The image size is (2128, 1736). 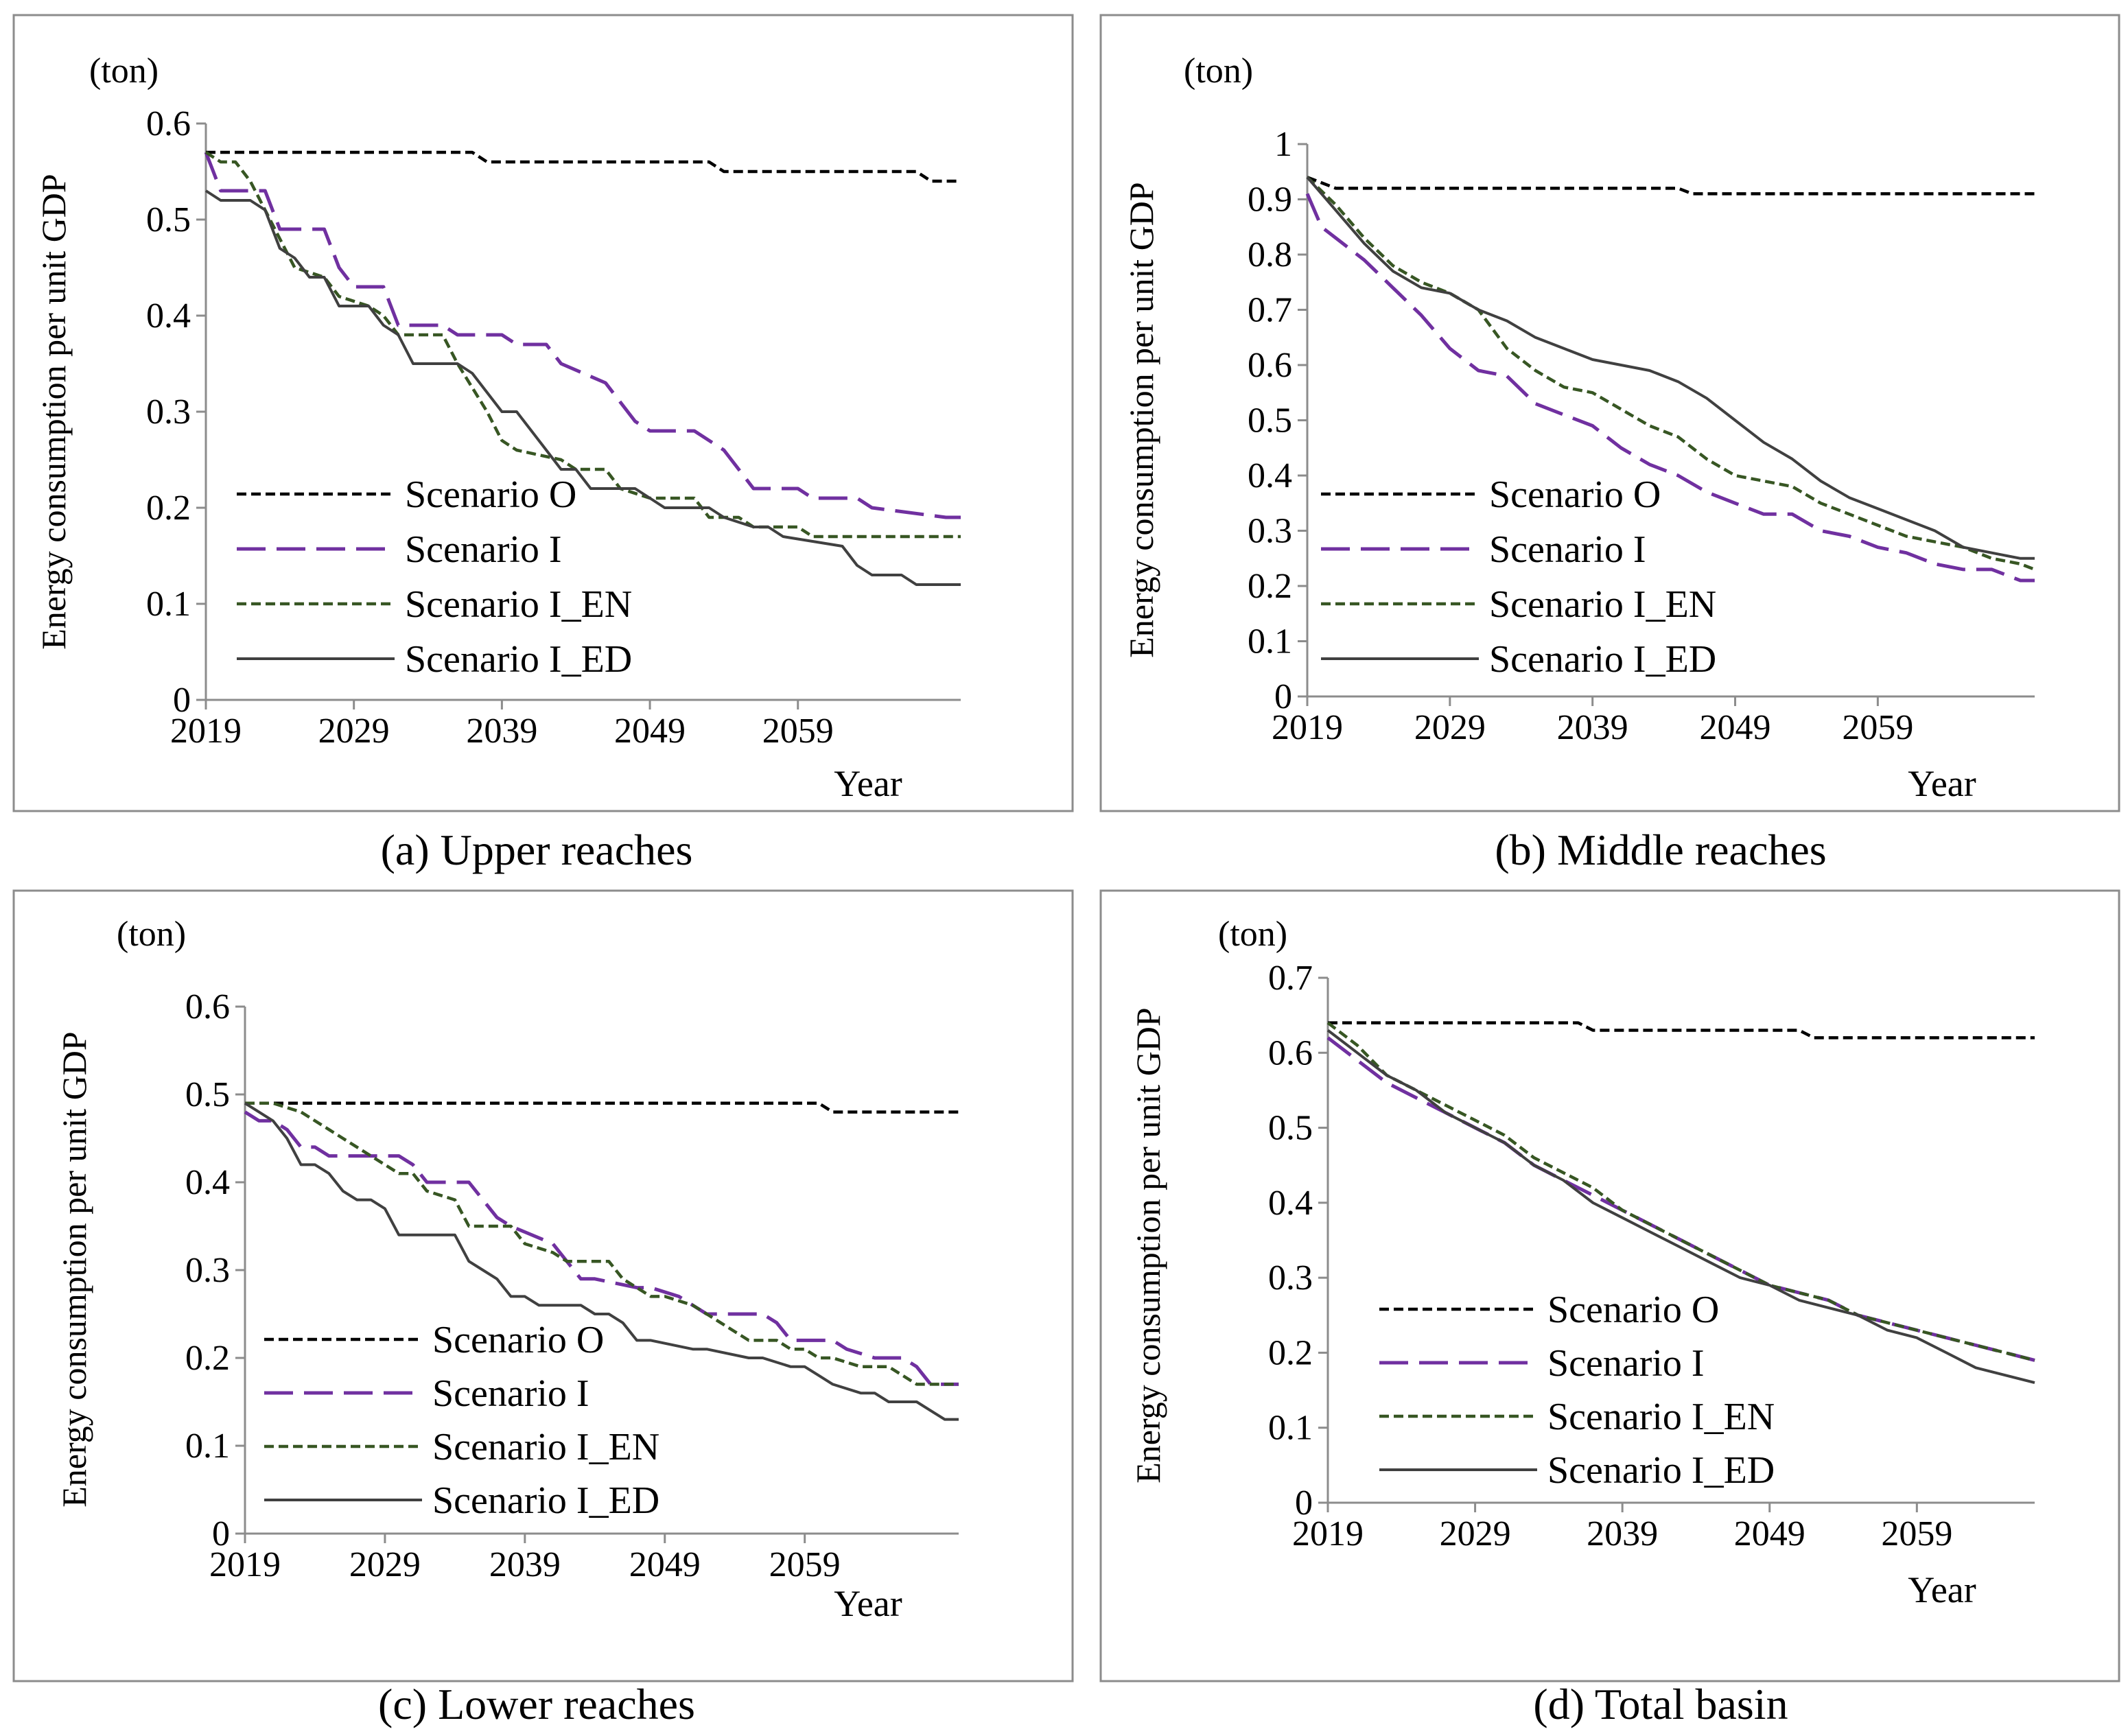 I want to click on y-tick-label: 0.9, so click(x=1270, y=200).